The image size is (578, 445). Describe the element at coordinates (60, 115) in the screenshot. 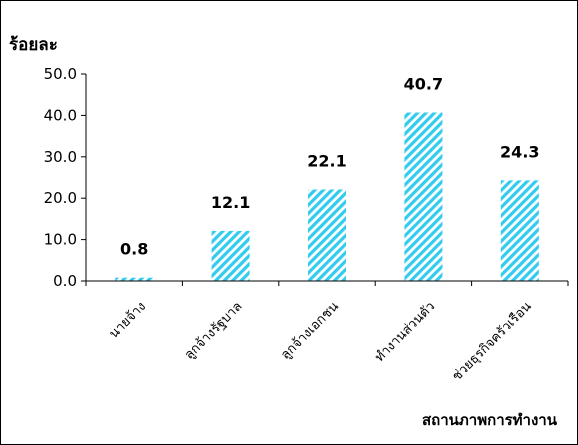

I see `y-tick-label: 40.0` at that location.